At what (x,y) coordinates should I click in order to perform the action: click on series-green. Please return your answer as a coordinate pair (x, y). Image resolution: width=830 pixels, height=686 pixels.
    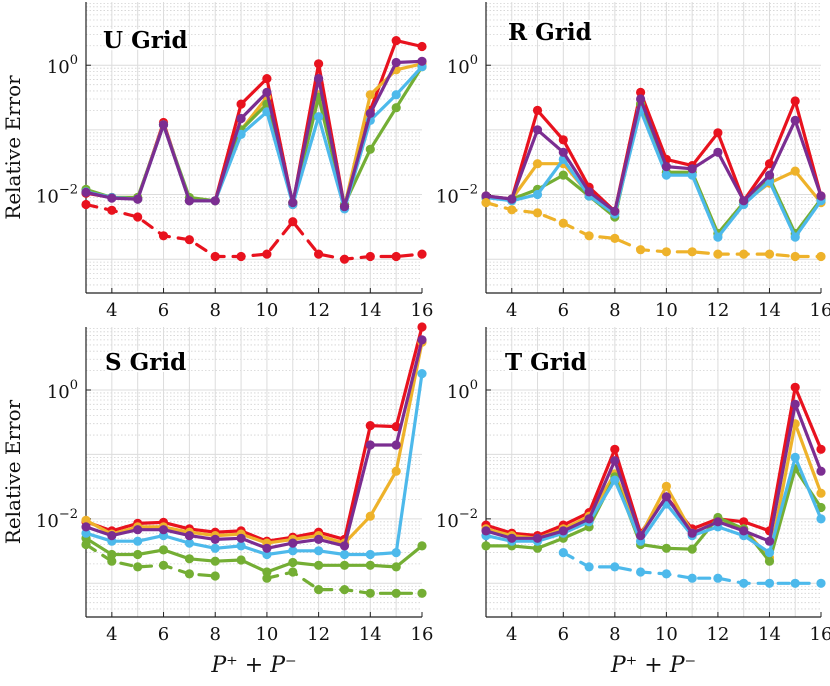
    Looking at the image, I should click on (254, 555).